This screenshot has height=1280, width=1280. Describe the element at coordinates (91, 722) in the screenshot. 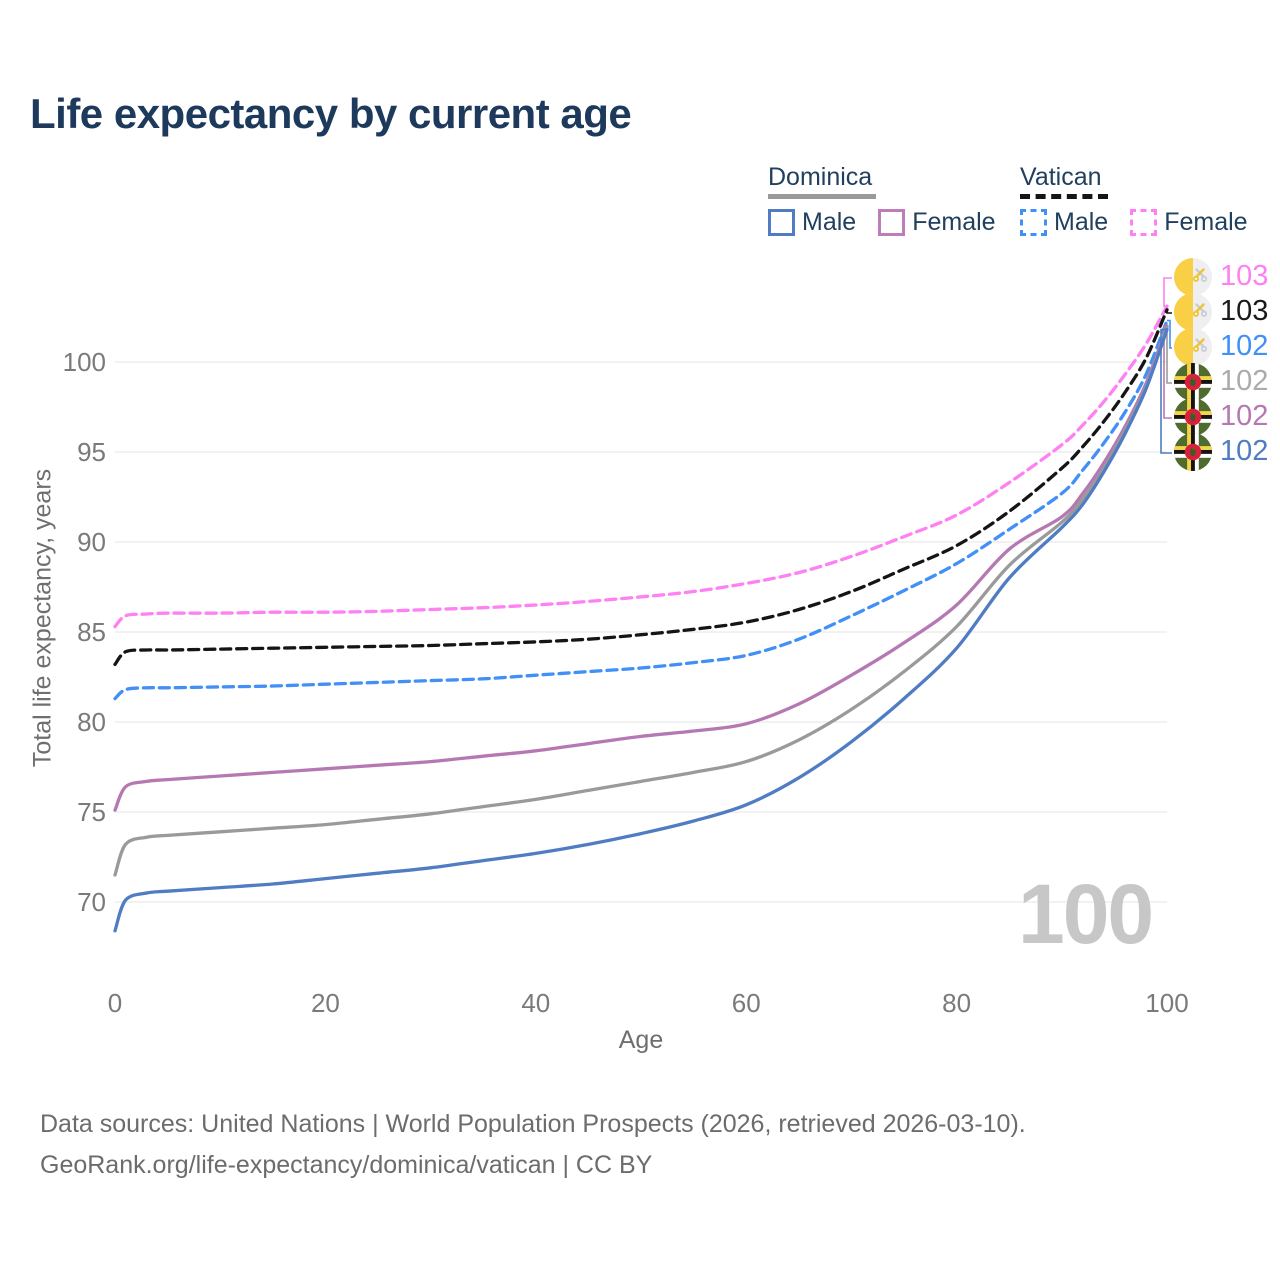

I see `y-tick-label: 80` at that location.